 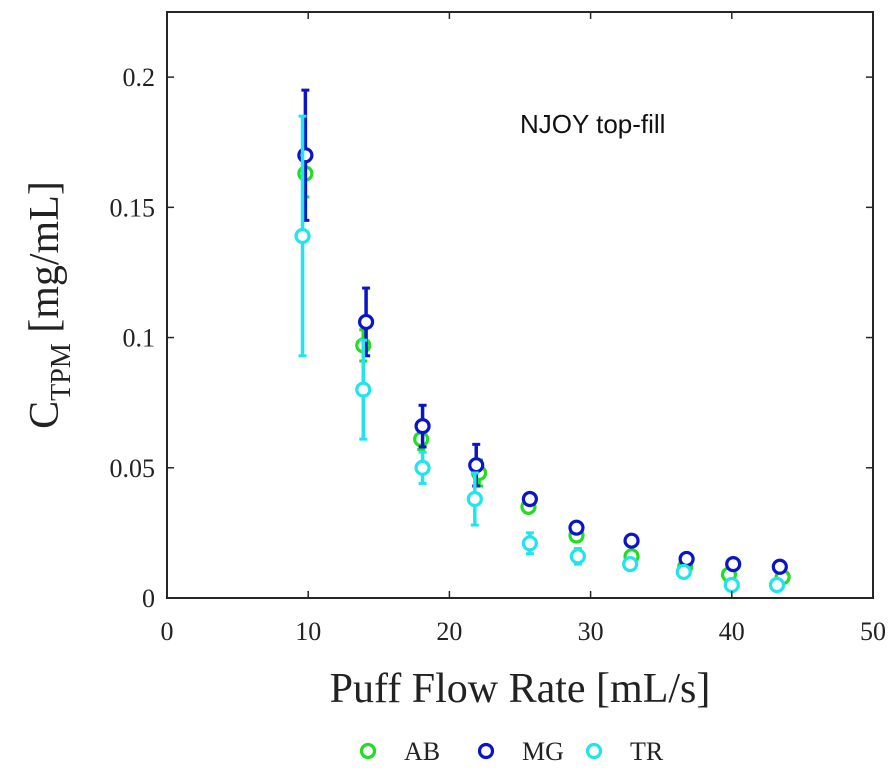 I want to click on legend-marker-mg, so click(x=486, y=751).